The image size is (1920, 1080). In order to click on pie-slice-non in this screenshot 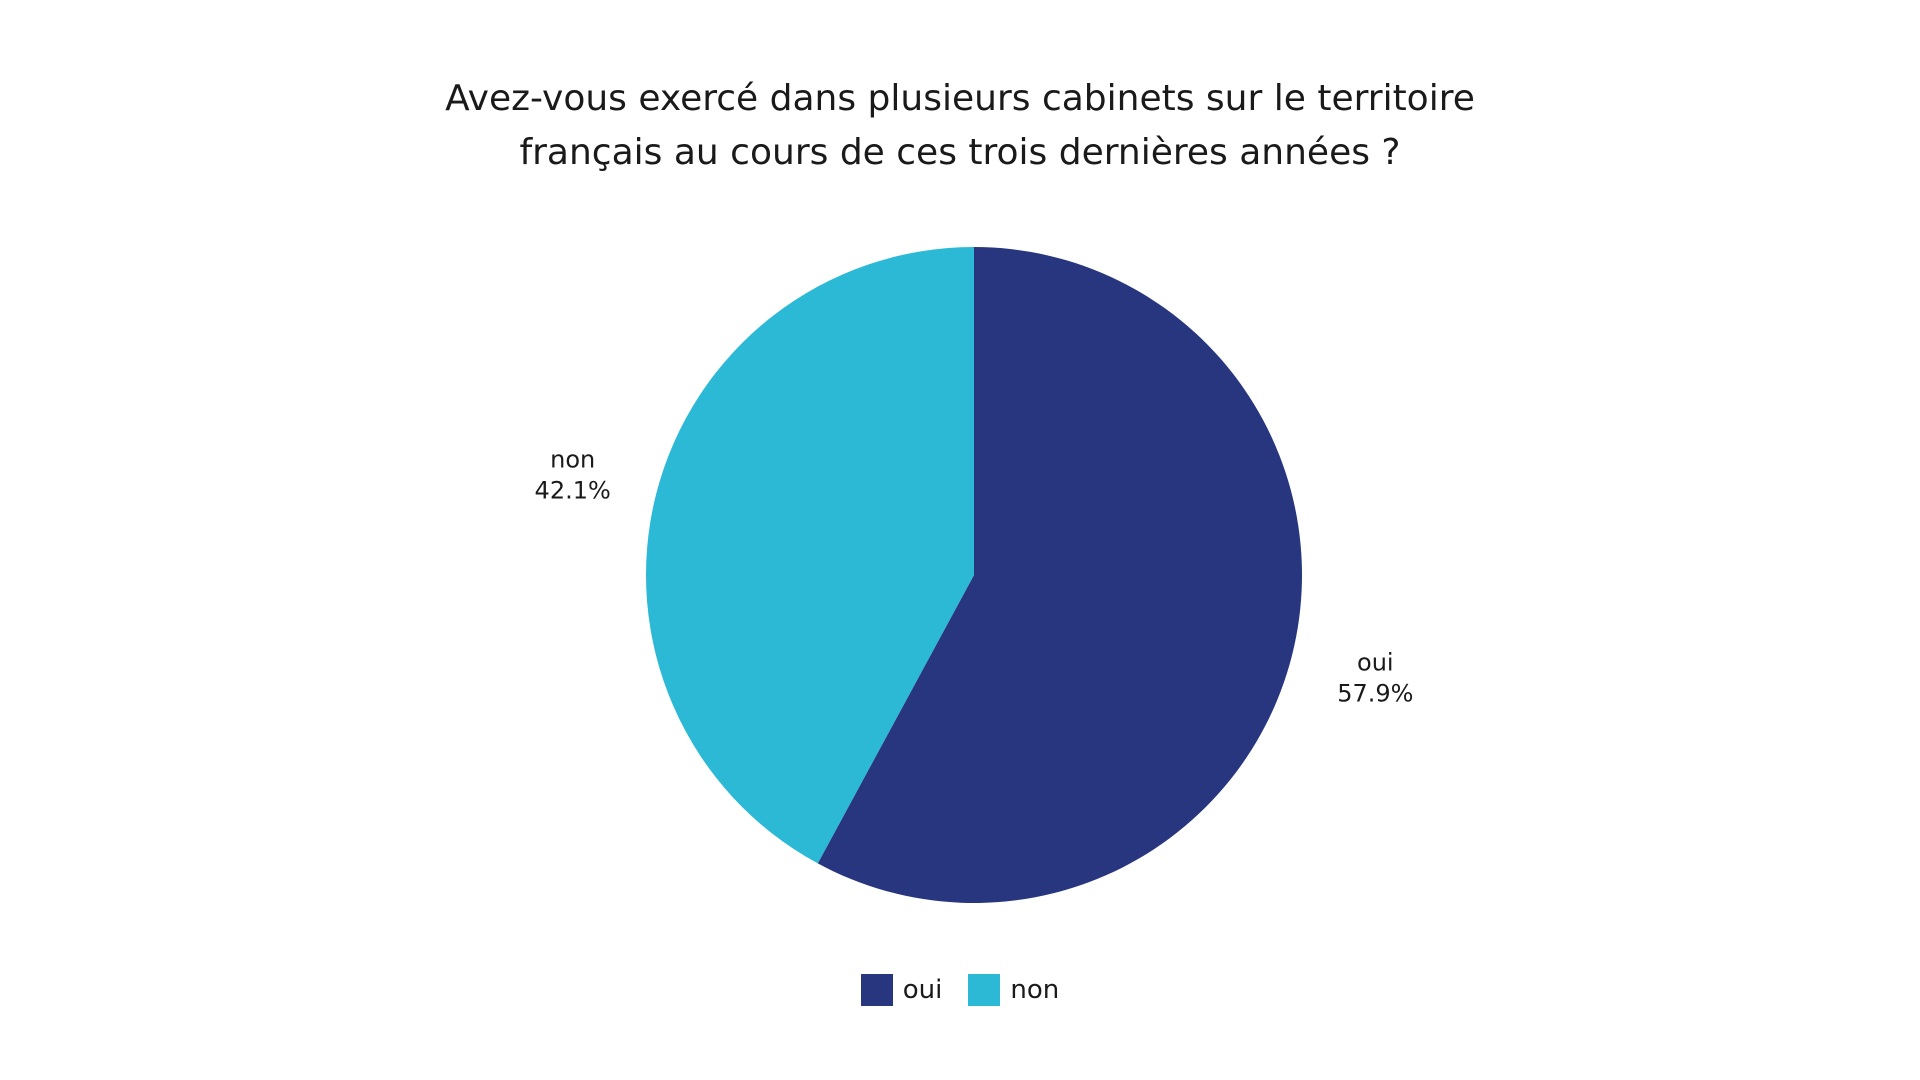, I will do `click(810, 555)`.